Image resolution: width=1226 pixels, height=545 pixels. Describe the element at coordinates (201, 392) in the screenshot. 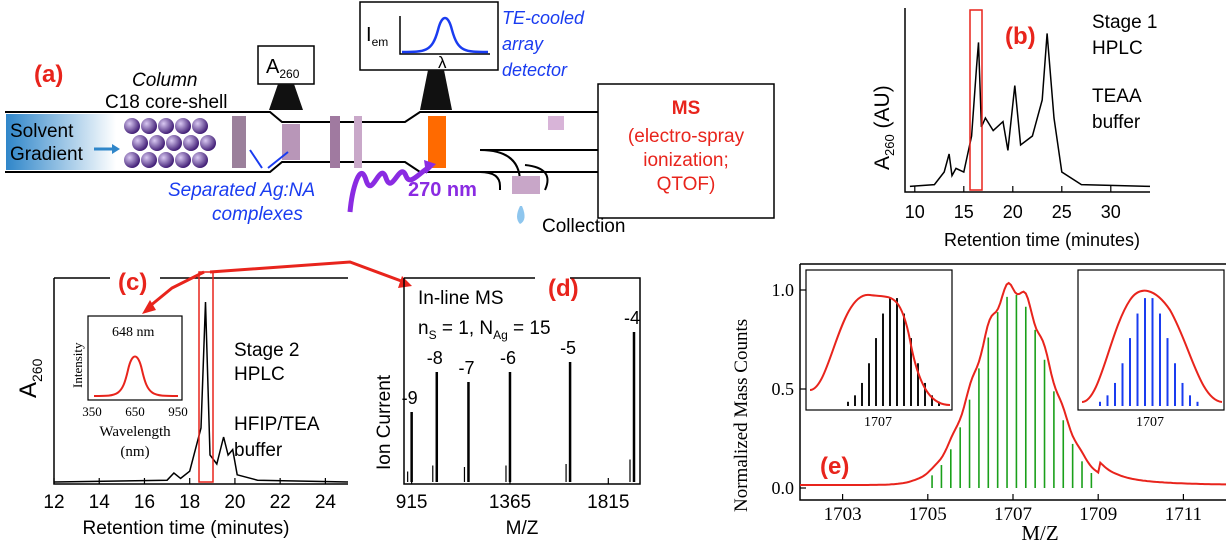

I see `panel-c-chromatogram` at that location.